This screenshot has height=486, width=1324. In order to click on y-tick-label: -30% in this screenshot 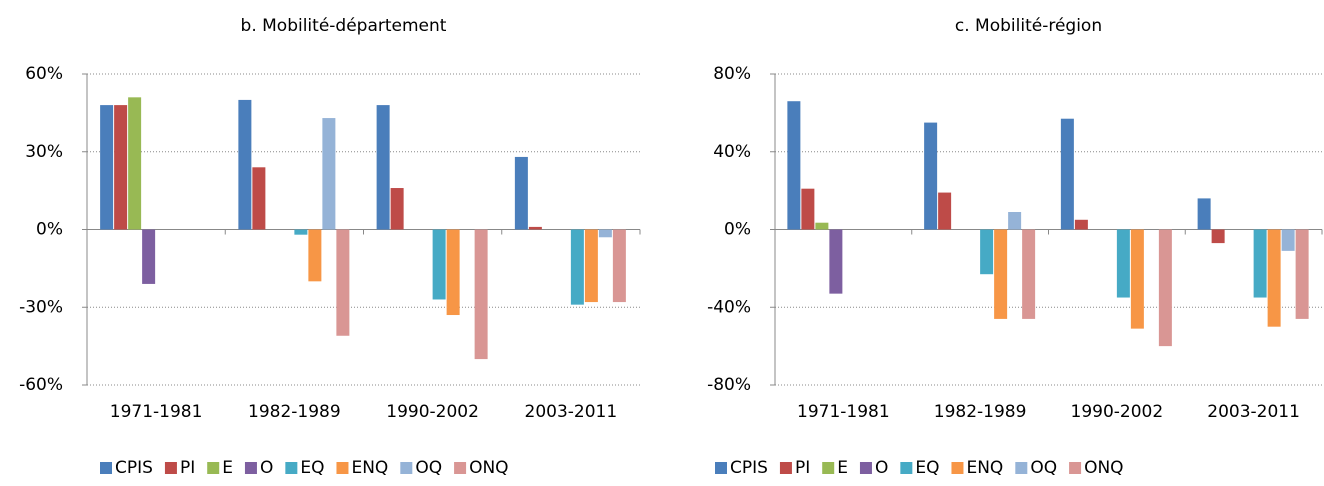, I will do `click(41, 307)`.